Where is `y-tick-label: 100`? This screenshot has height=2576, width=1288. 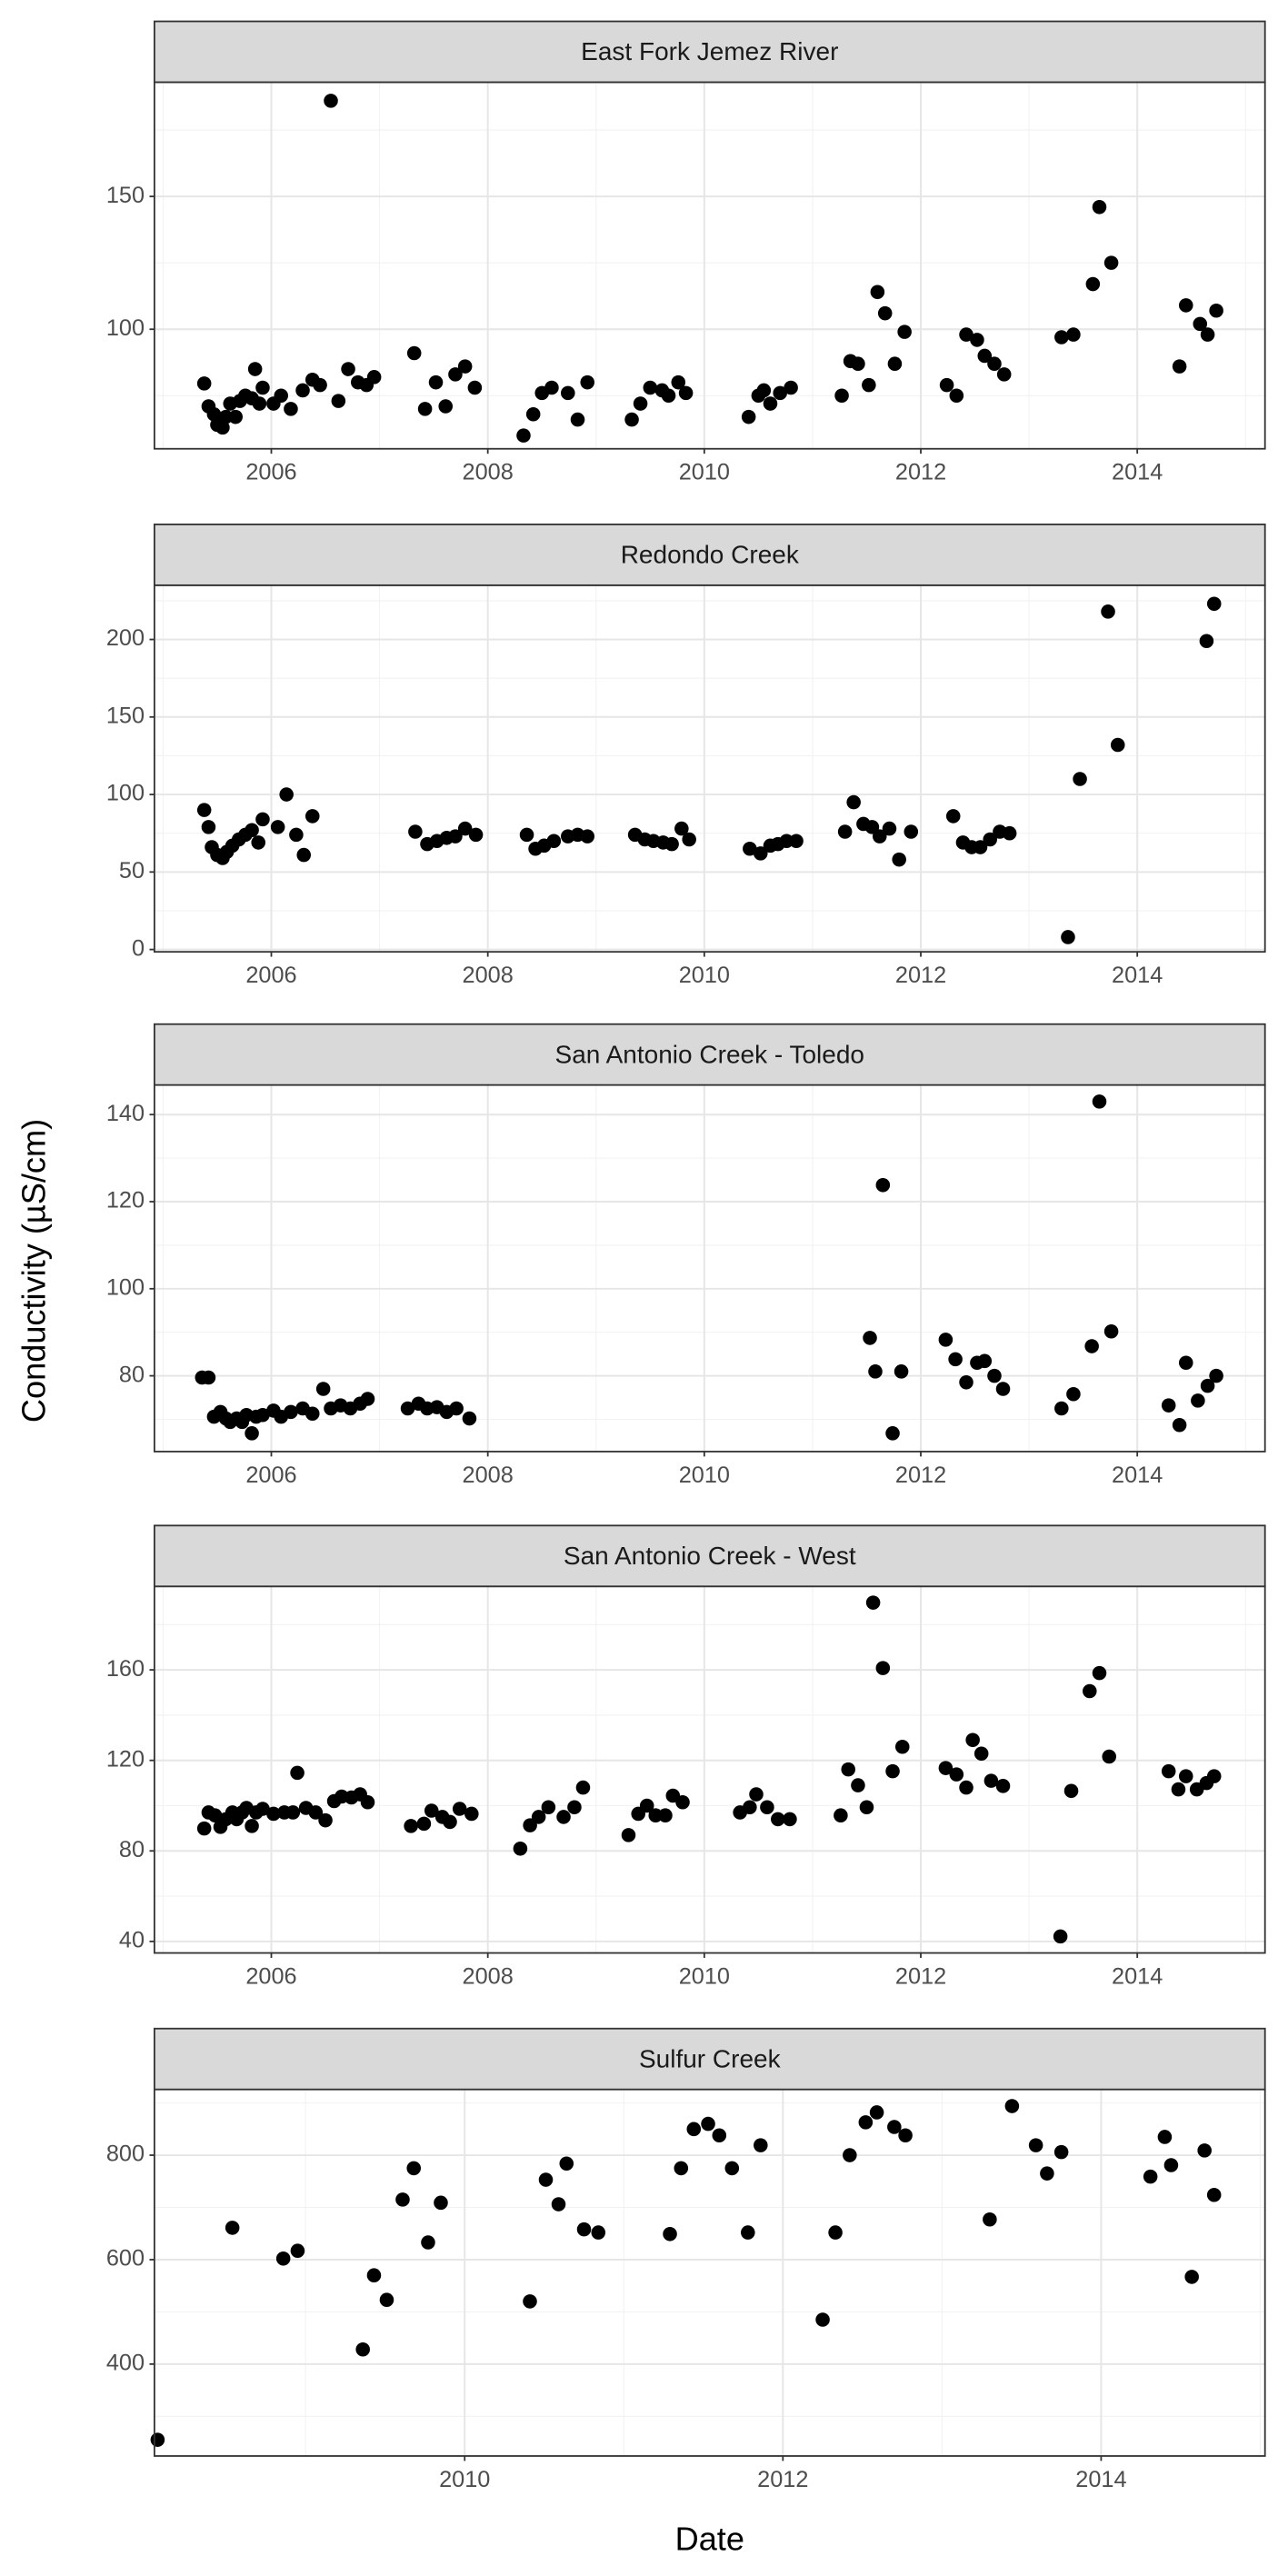 y-tick-label: 100 is located at coordinates (125, 793).